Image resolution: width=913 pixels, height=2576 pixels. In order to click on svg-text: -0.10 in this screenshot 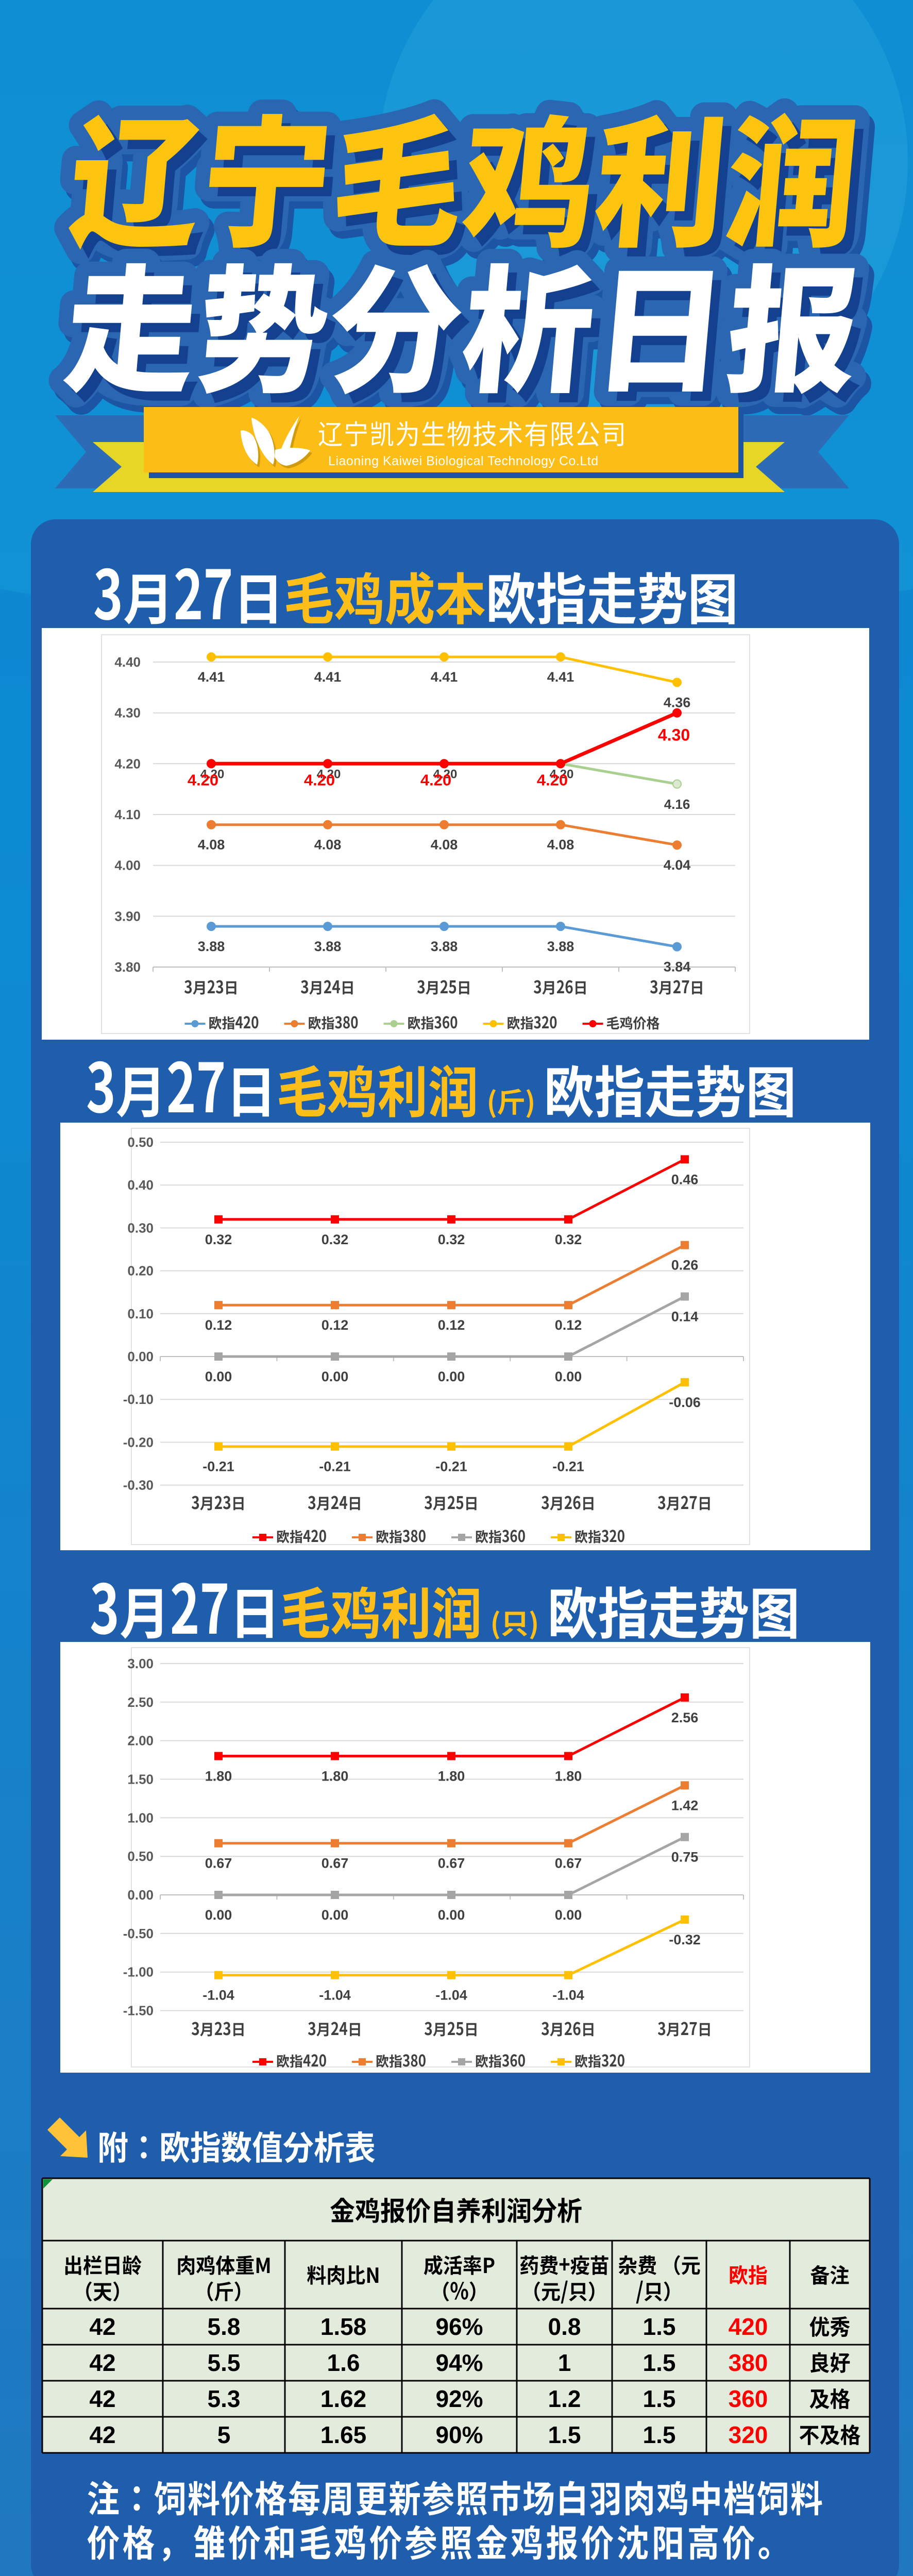, I will do `click(139, 1399)`.